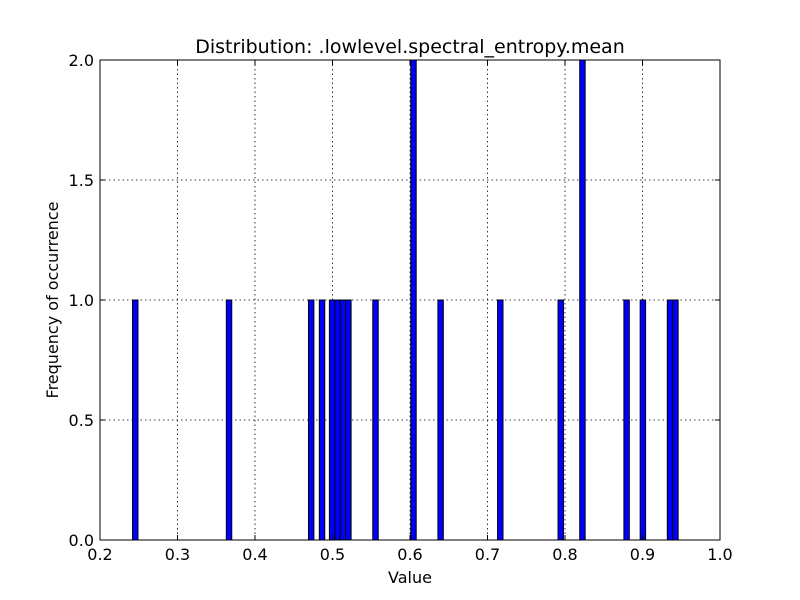 The image size is (800, 600). What do you see at coordinates (52, 300) in the screenshot?
I see `y-axis-label: Frequency of occurrence` at bounding box center [52, 300].